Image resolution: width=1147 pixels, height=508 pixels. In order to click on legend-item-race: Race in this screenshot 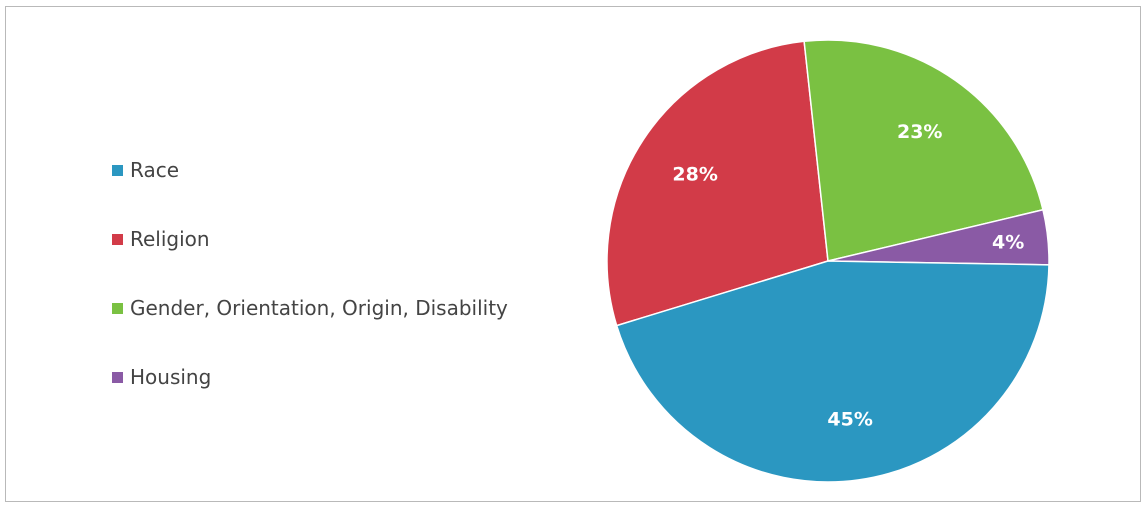, I will do `click(342, 170)`.